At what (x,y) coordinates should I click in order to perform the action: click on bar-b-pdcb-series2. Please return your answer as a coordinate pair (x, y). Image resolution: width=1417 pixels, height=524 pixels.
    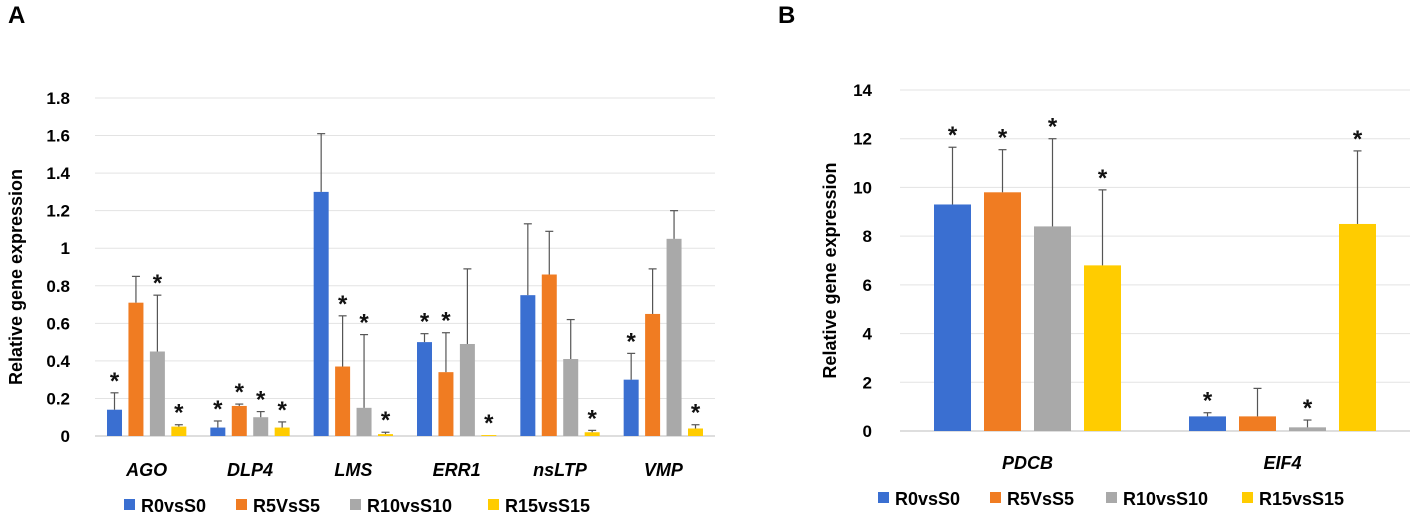
    Looking at the image, I should click on (1052, 328).